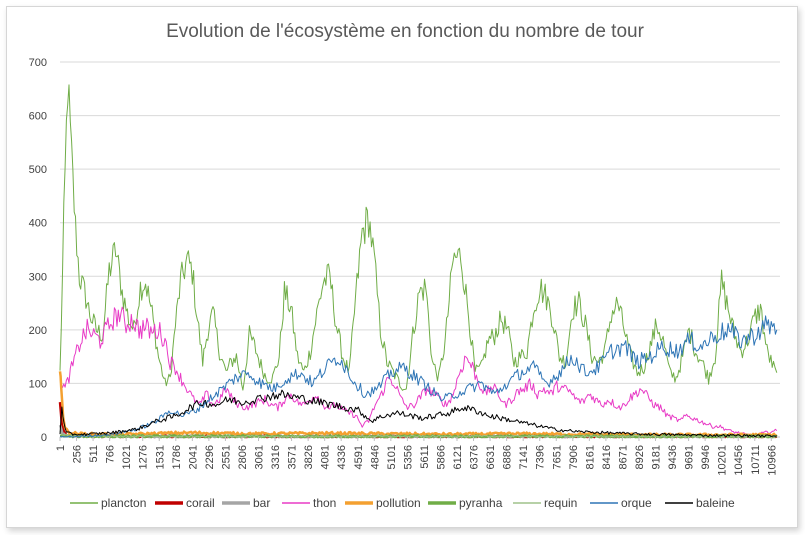  I want to click on x-tick-label: 8671, so click(623, 457).